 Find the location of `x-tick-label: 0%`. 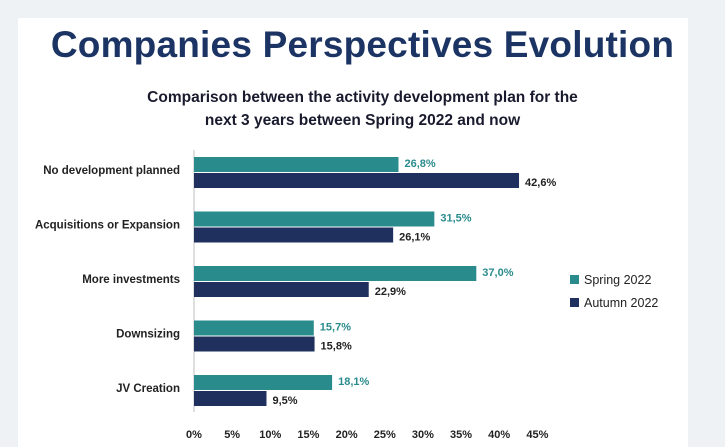

x-tick-label: 0% is located at coordinates (194, 435).